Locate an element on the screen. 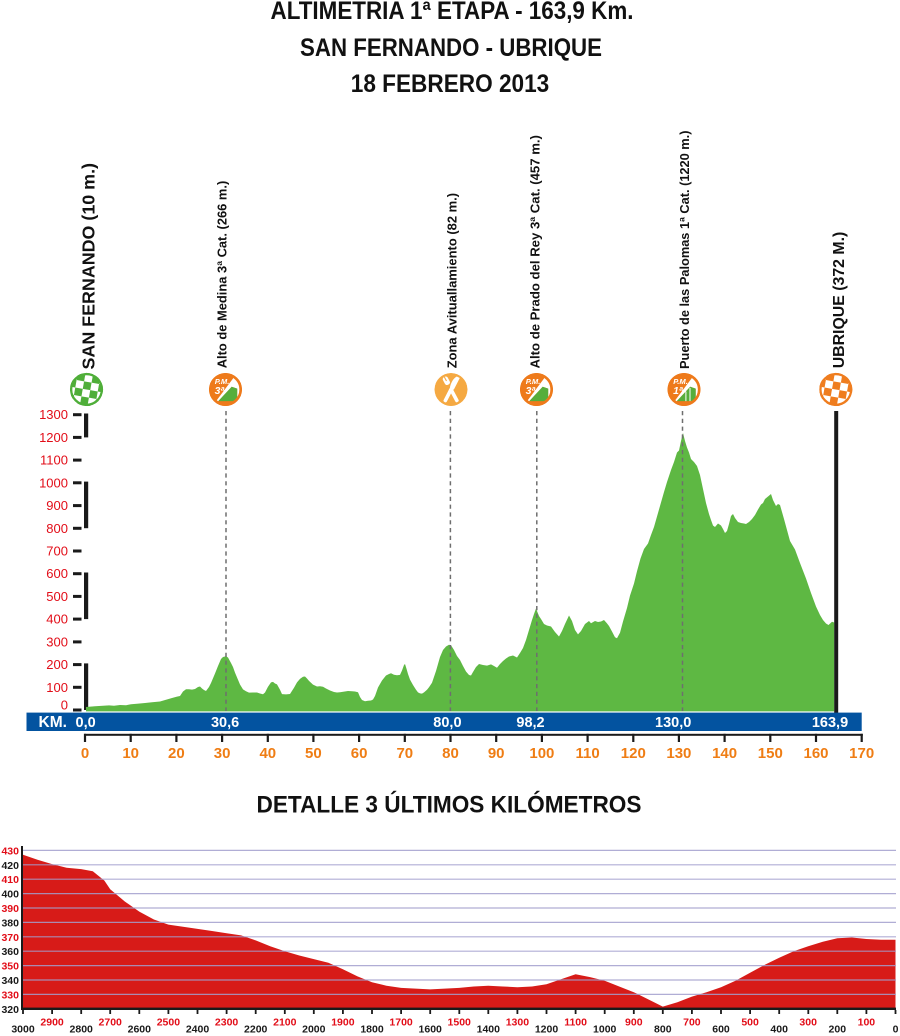  svg-text: 70 is located at coordinates (404, 753).